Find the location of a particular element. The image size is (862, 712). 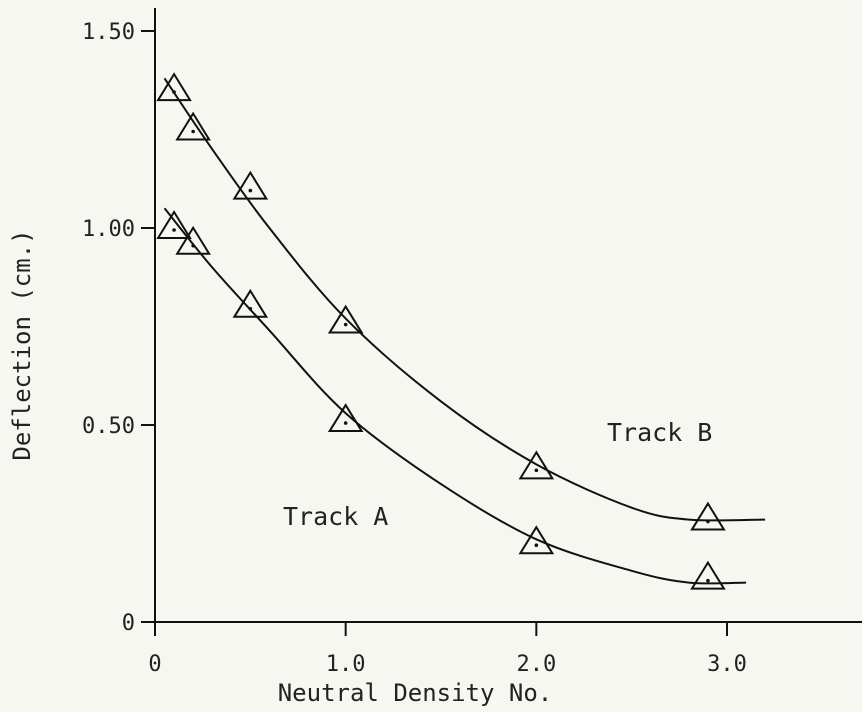

series-label-track-b: Track B is located at coordinates (659, 432).